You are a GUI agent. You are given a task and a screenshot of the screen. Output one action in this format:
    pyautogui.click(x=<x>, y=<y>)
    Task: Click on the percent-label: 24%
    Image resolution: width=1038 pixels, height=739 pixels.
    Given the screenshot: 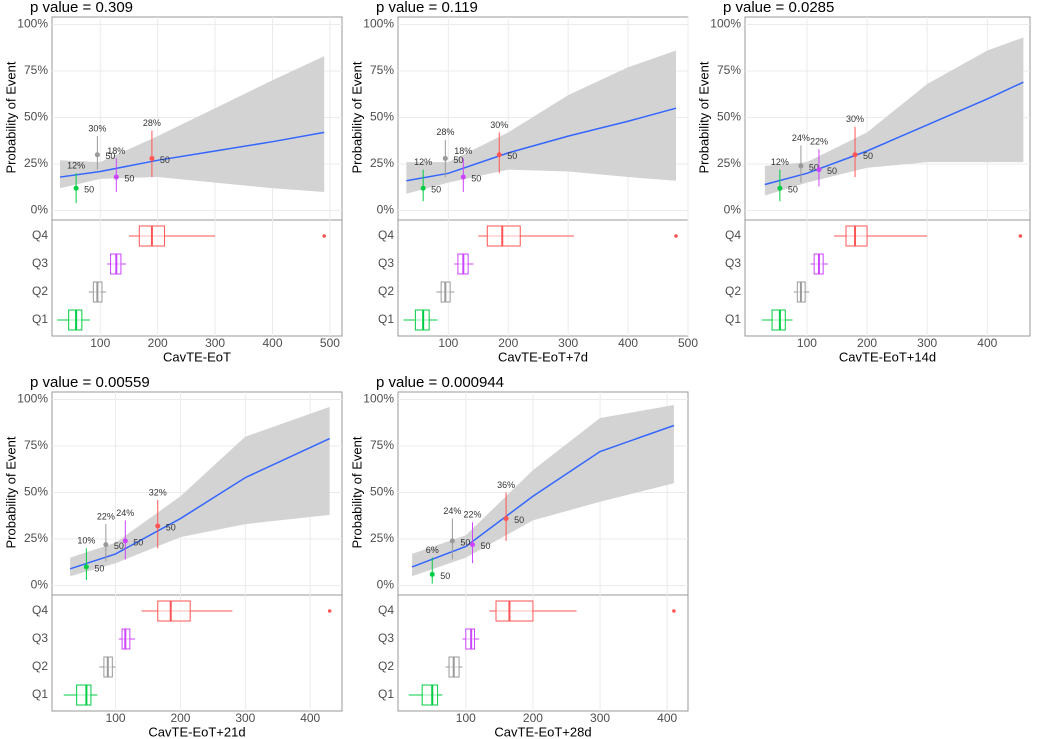 What is the action you would take?
    pyautogui.click(x=452, y=511)
    